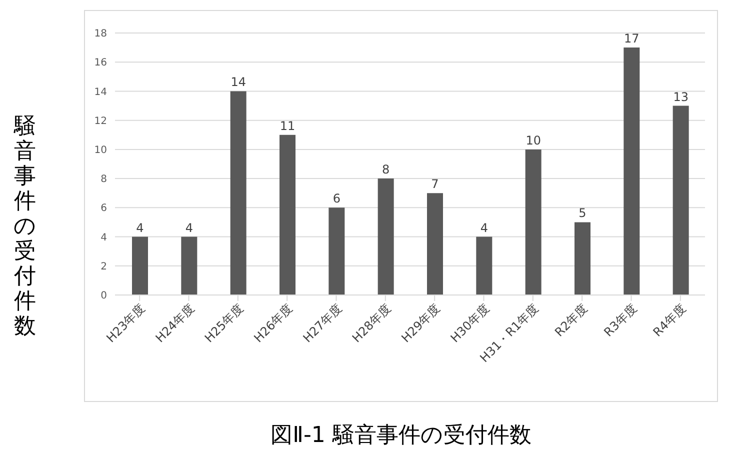 Image resolution: width=745 pixels, height=457 pixels. Describe the element at coordinates (680, 97) in the screenshot. I see `data-label: 13` at that location.